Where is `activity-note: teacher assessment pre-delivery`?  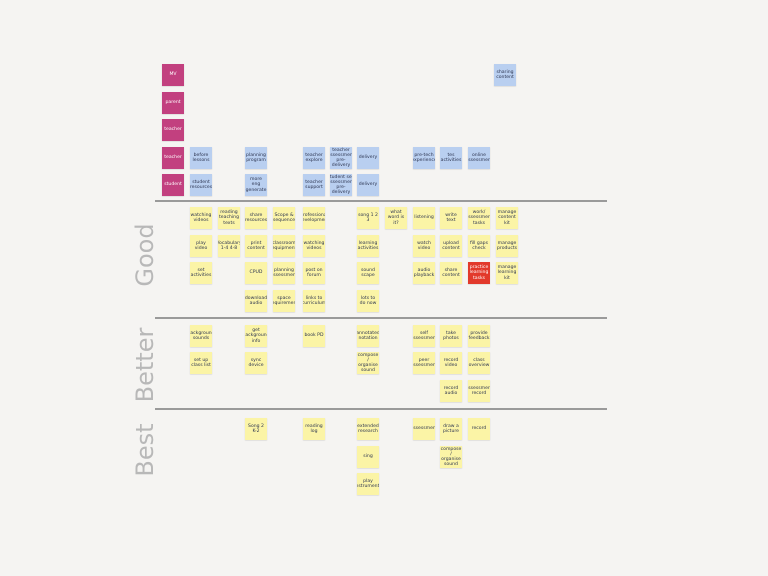 activity-note: teacher assessment pre-delivery is located at coordinates (341, 158).